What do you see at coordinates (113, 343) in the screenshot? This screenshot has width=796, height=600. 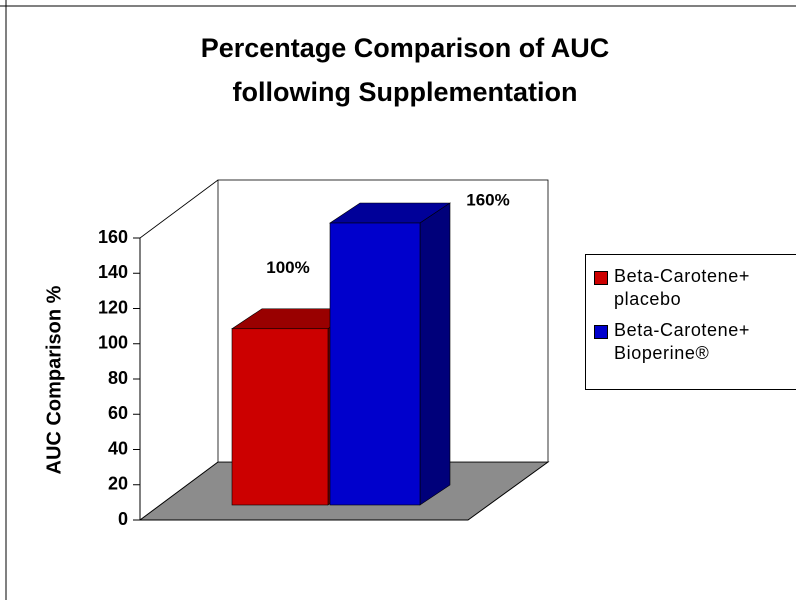 I see `y-tick-label: 100` at bounding box center [113, 343].